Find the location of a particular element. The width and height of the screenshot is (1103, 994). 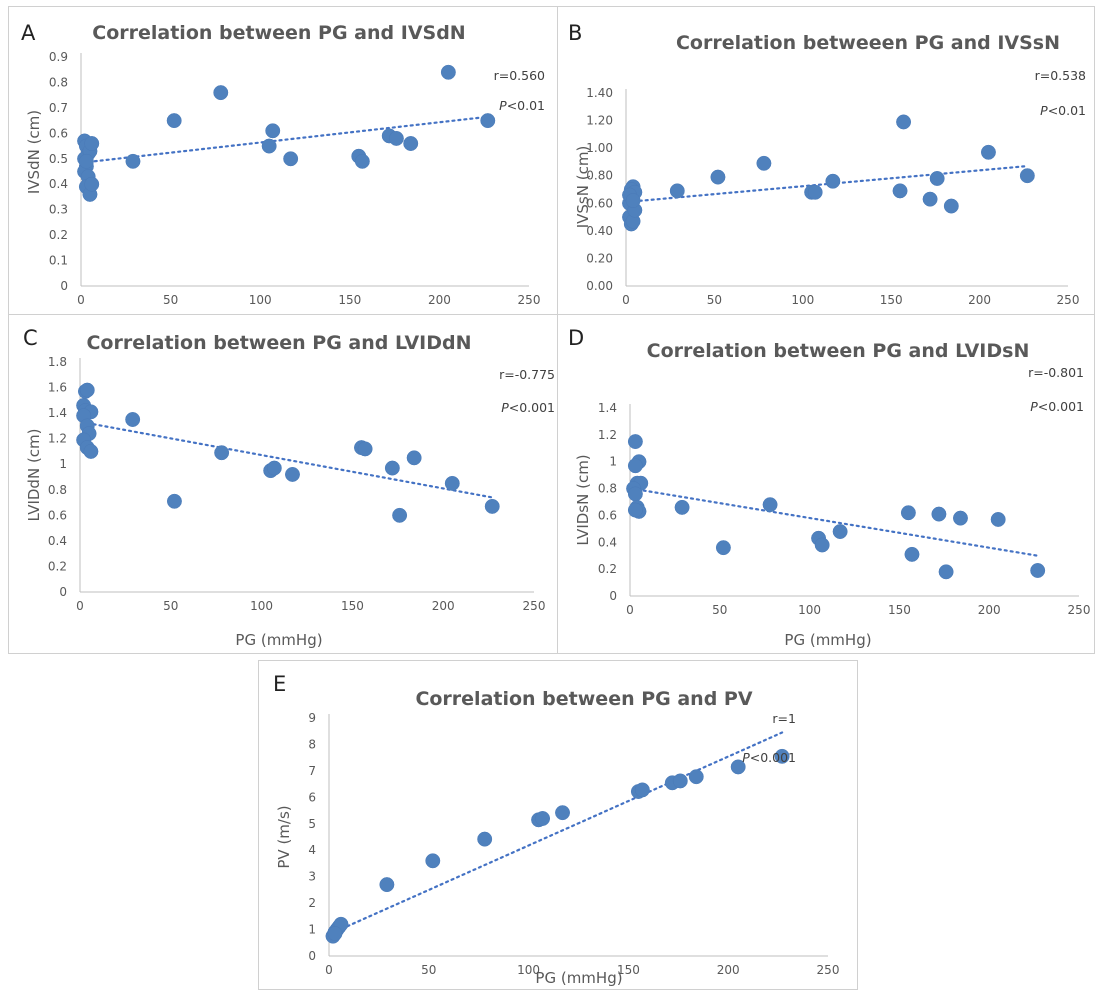

correlation-r: r=0.560 is located at coordinates (519, 75).